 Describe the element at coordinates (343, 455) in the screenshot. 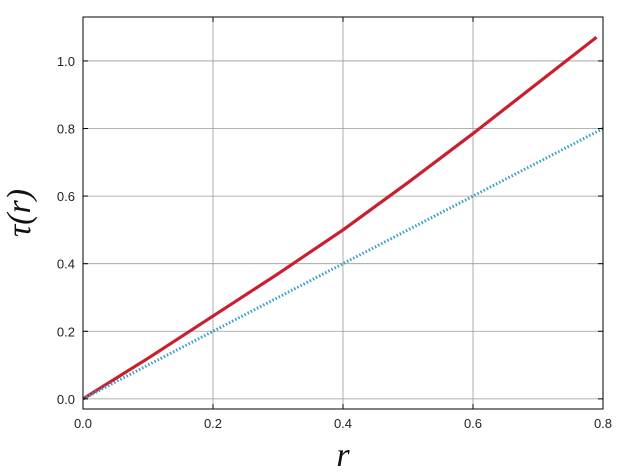

I see `x-axis-label: r` at that location.